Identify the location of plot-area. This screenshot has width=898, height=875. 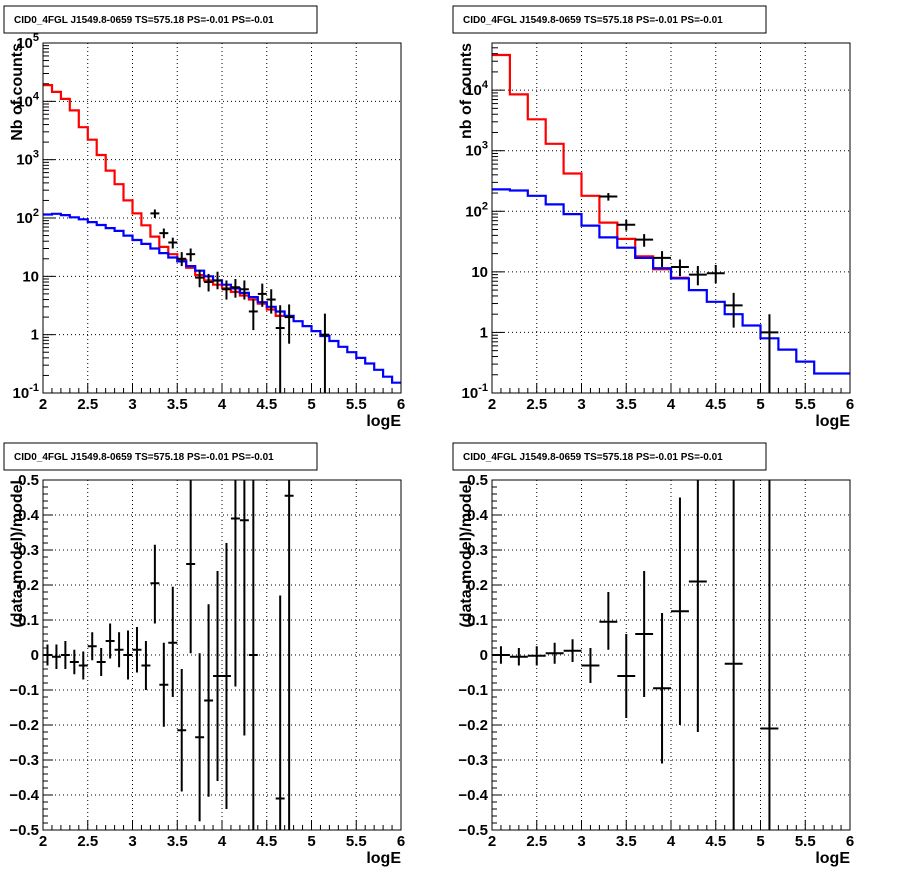
(635, 655).